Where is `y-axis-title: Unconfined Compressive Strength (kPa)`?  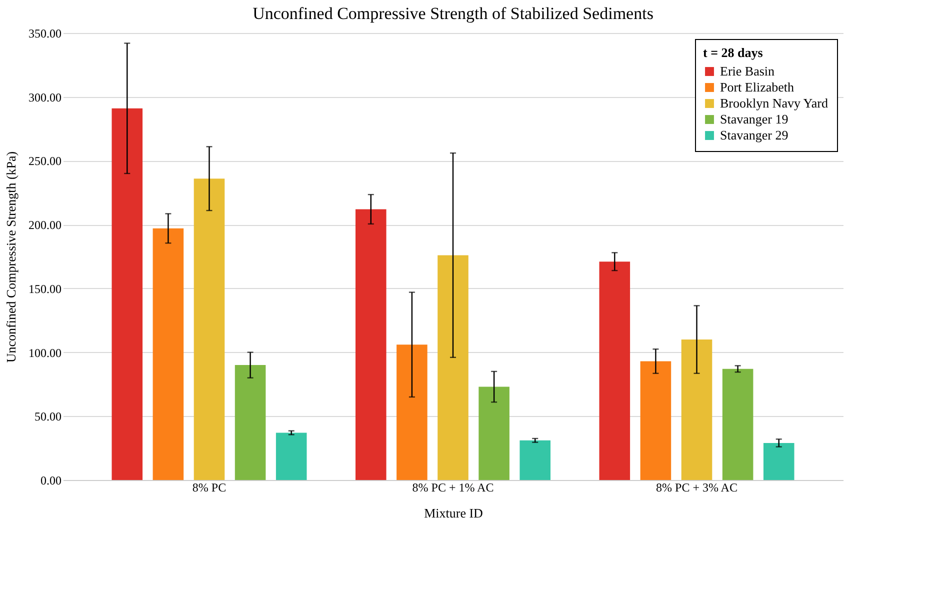
y-axis-title: Unconfined Compressive Strength (kPa) is located at coordinates (11, 257).